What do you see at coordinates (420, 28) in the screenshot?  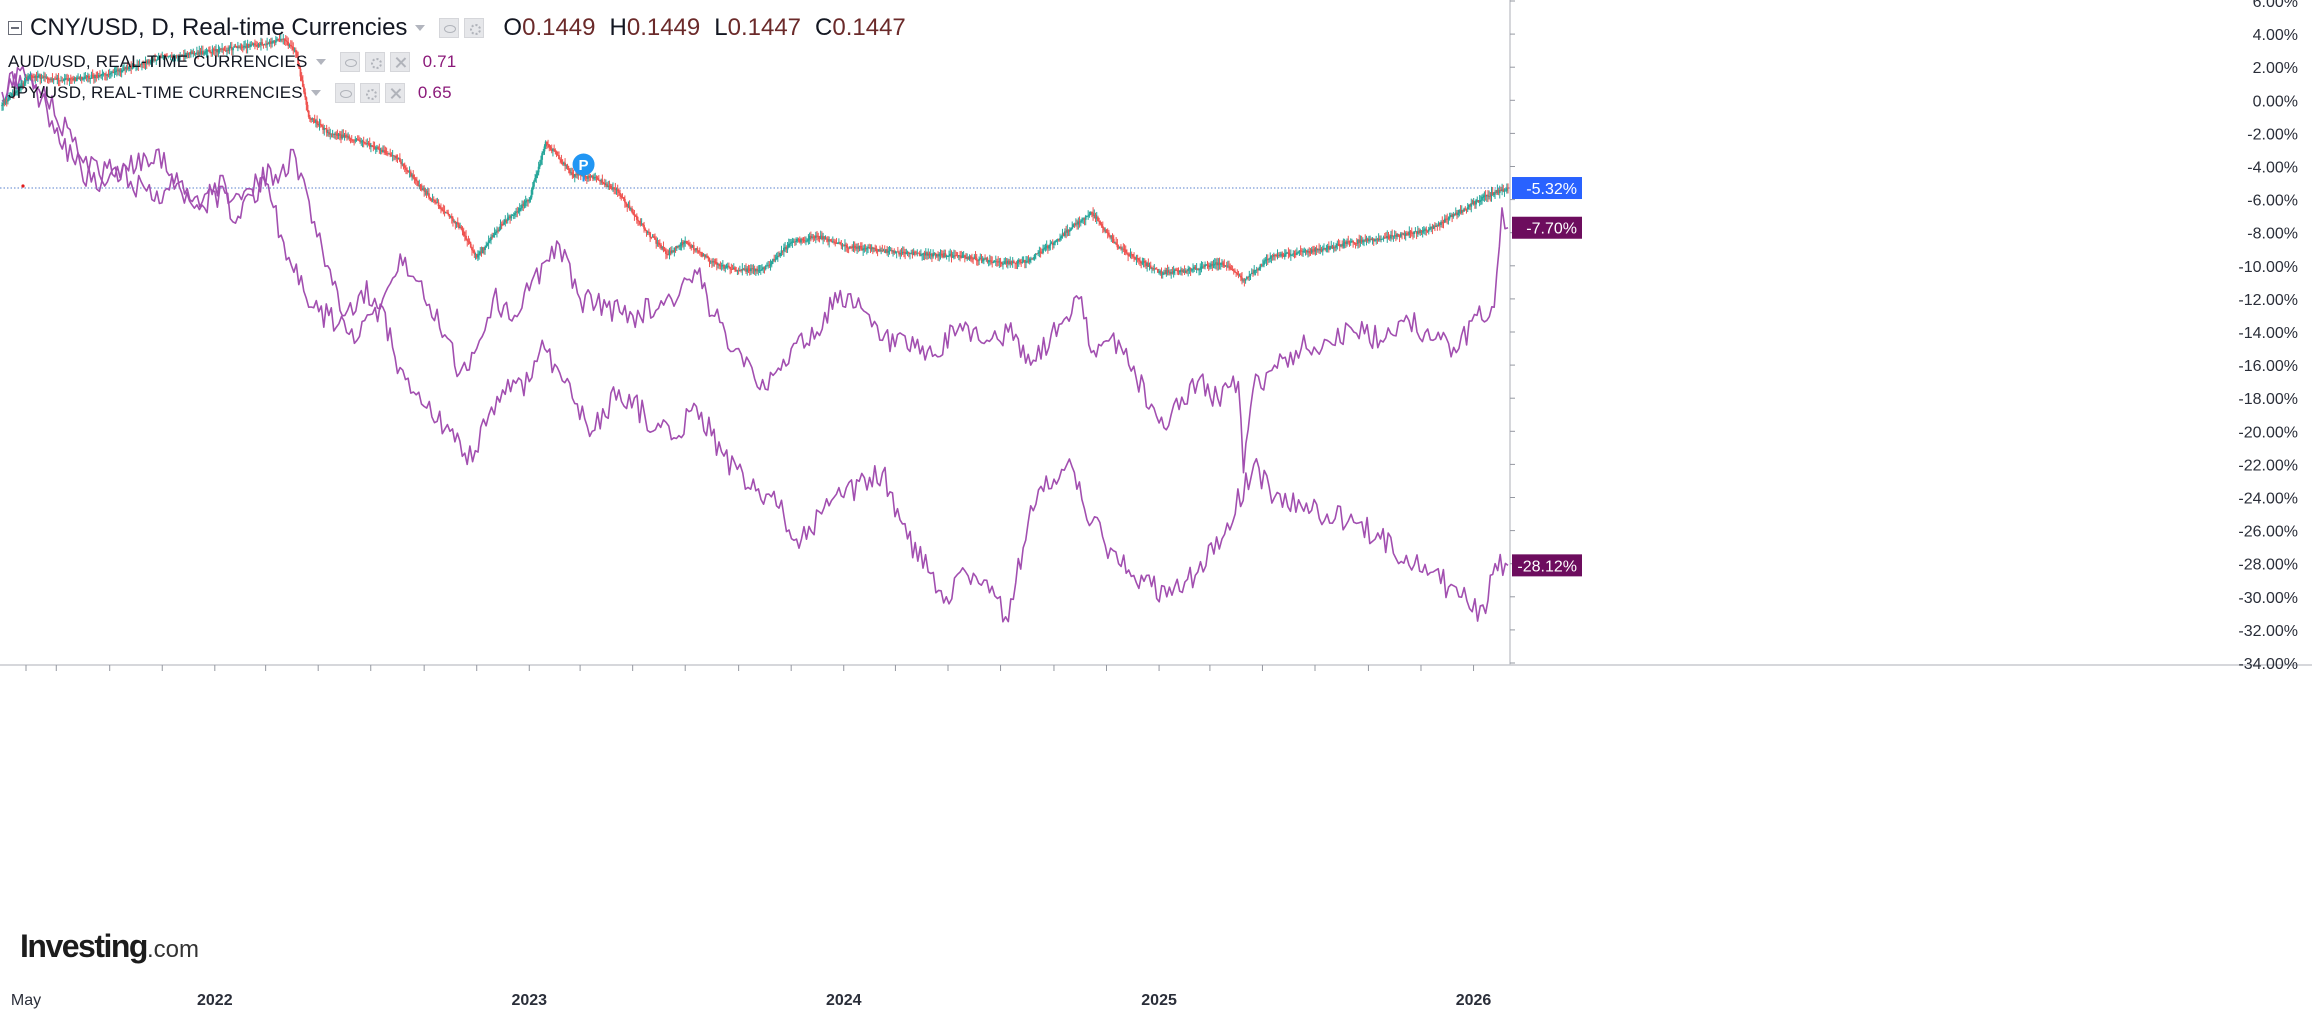 I see `symbol-dropdown-icon` at bounding box center [420, 28].